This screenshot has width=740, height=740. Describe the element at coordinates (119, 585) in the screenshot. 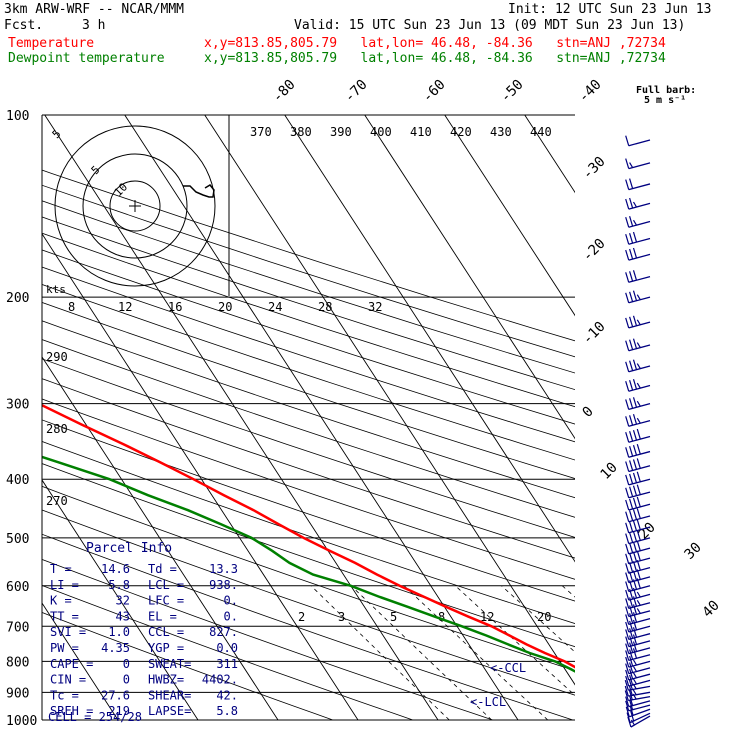

I see `parcel-info-cell: 5.8` at that location.